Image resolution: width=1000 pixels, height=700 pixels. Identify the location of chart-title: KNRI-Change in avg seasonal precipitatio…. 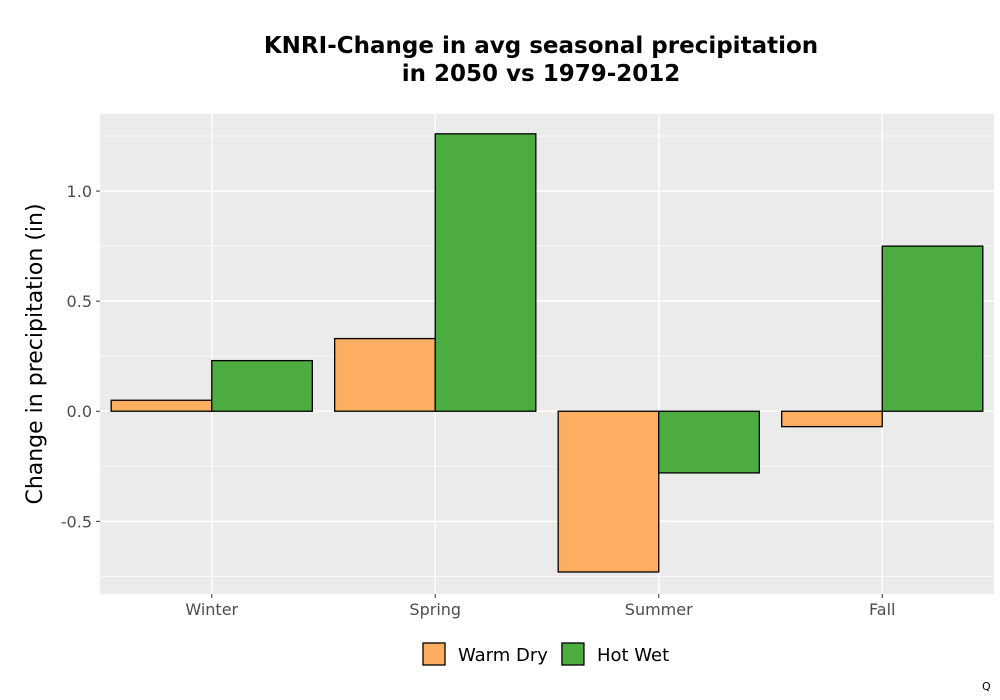
(541, 60).